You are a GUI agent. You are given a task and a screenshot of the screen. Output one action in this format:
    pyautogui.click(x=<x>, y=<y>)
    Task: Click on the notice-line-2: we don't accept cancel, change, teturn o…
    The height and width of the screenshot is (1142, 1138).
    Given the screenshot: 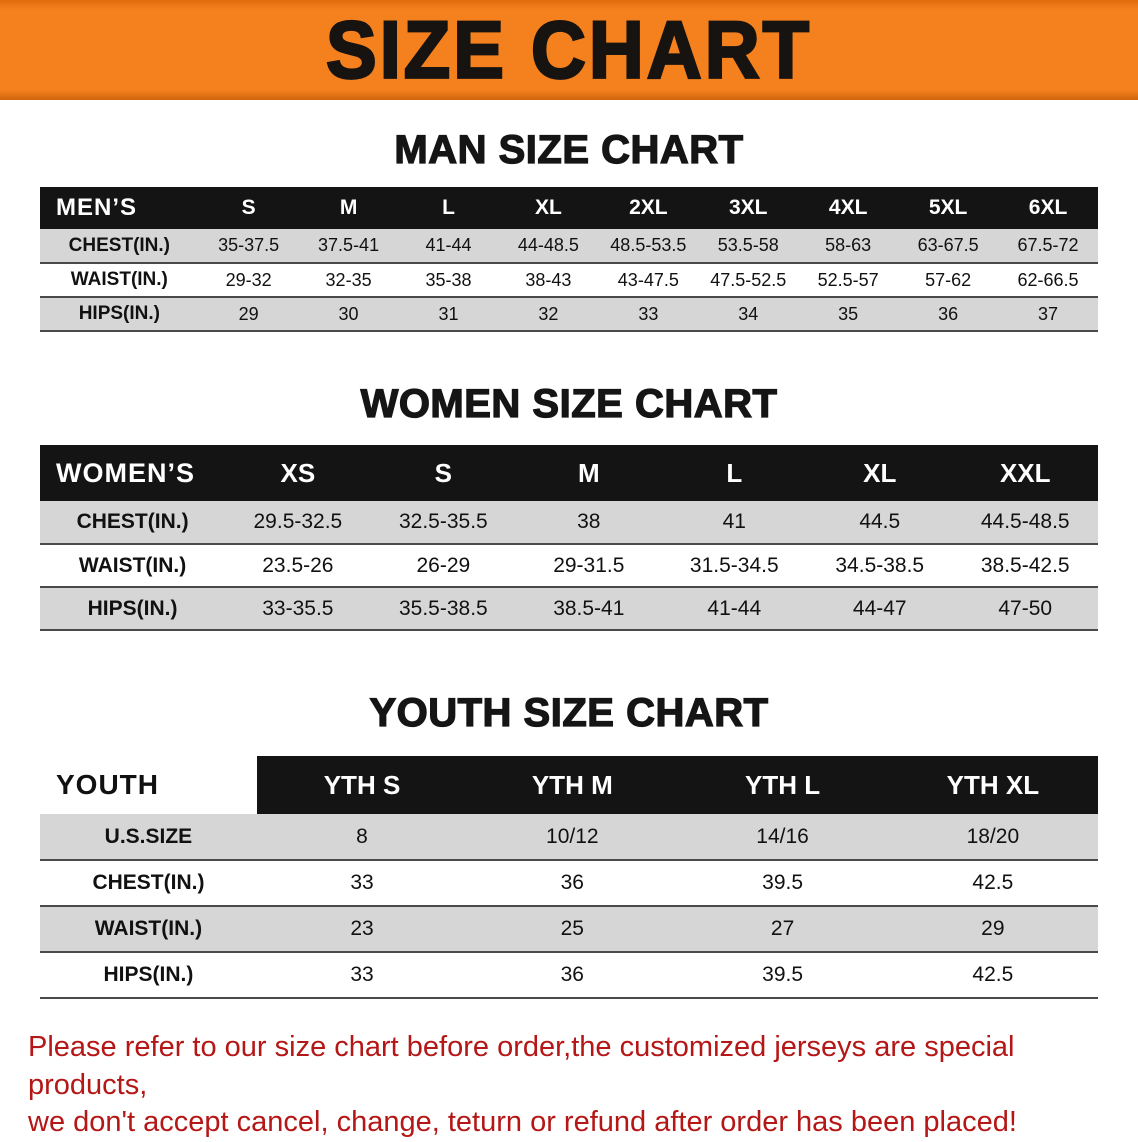 What is the action you would take?
    pyautogui.click(x=522, y=1122)
    